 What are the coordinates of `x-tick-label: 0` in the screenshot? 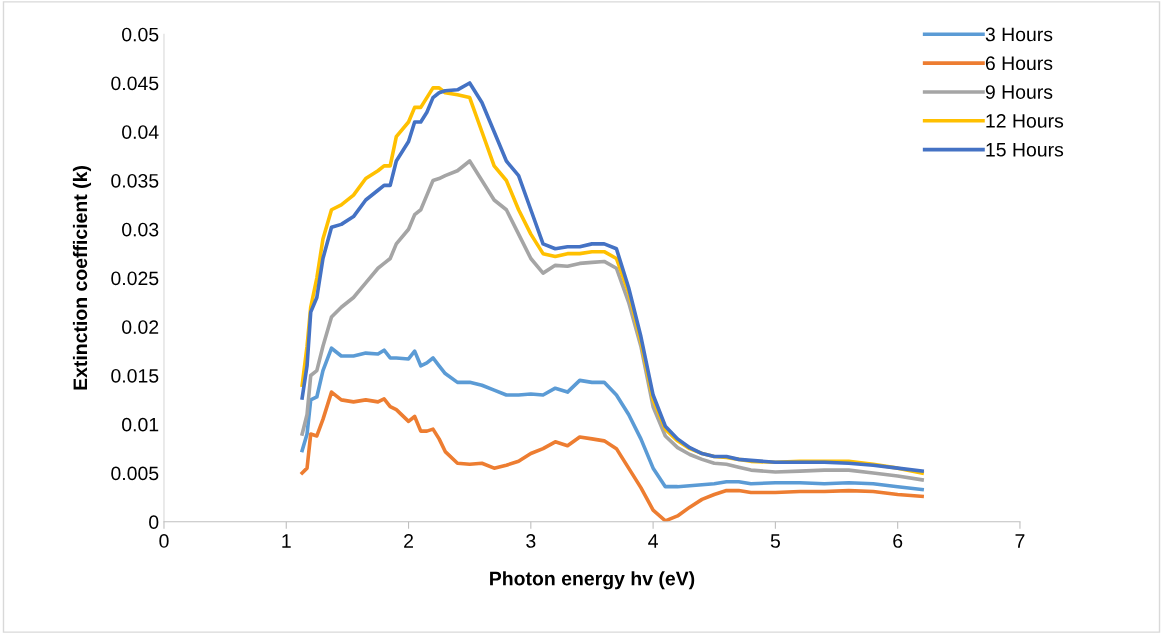 It's located at (164, 541).